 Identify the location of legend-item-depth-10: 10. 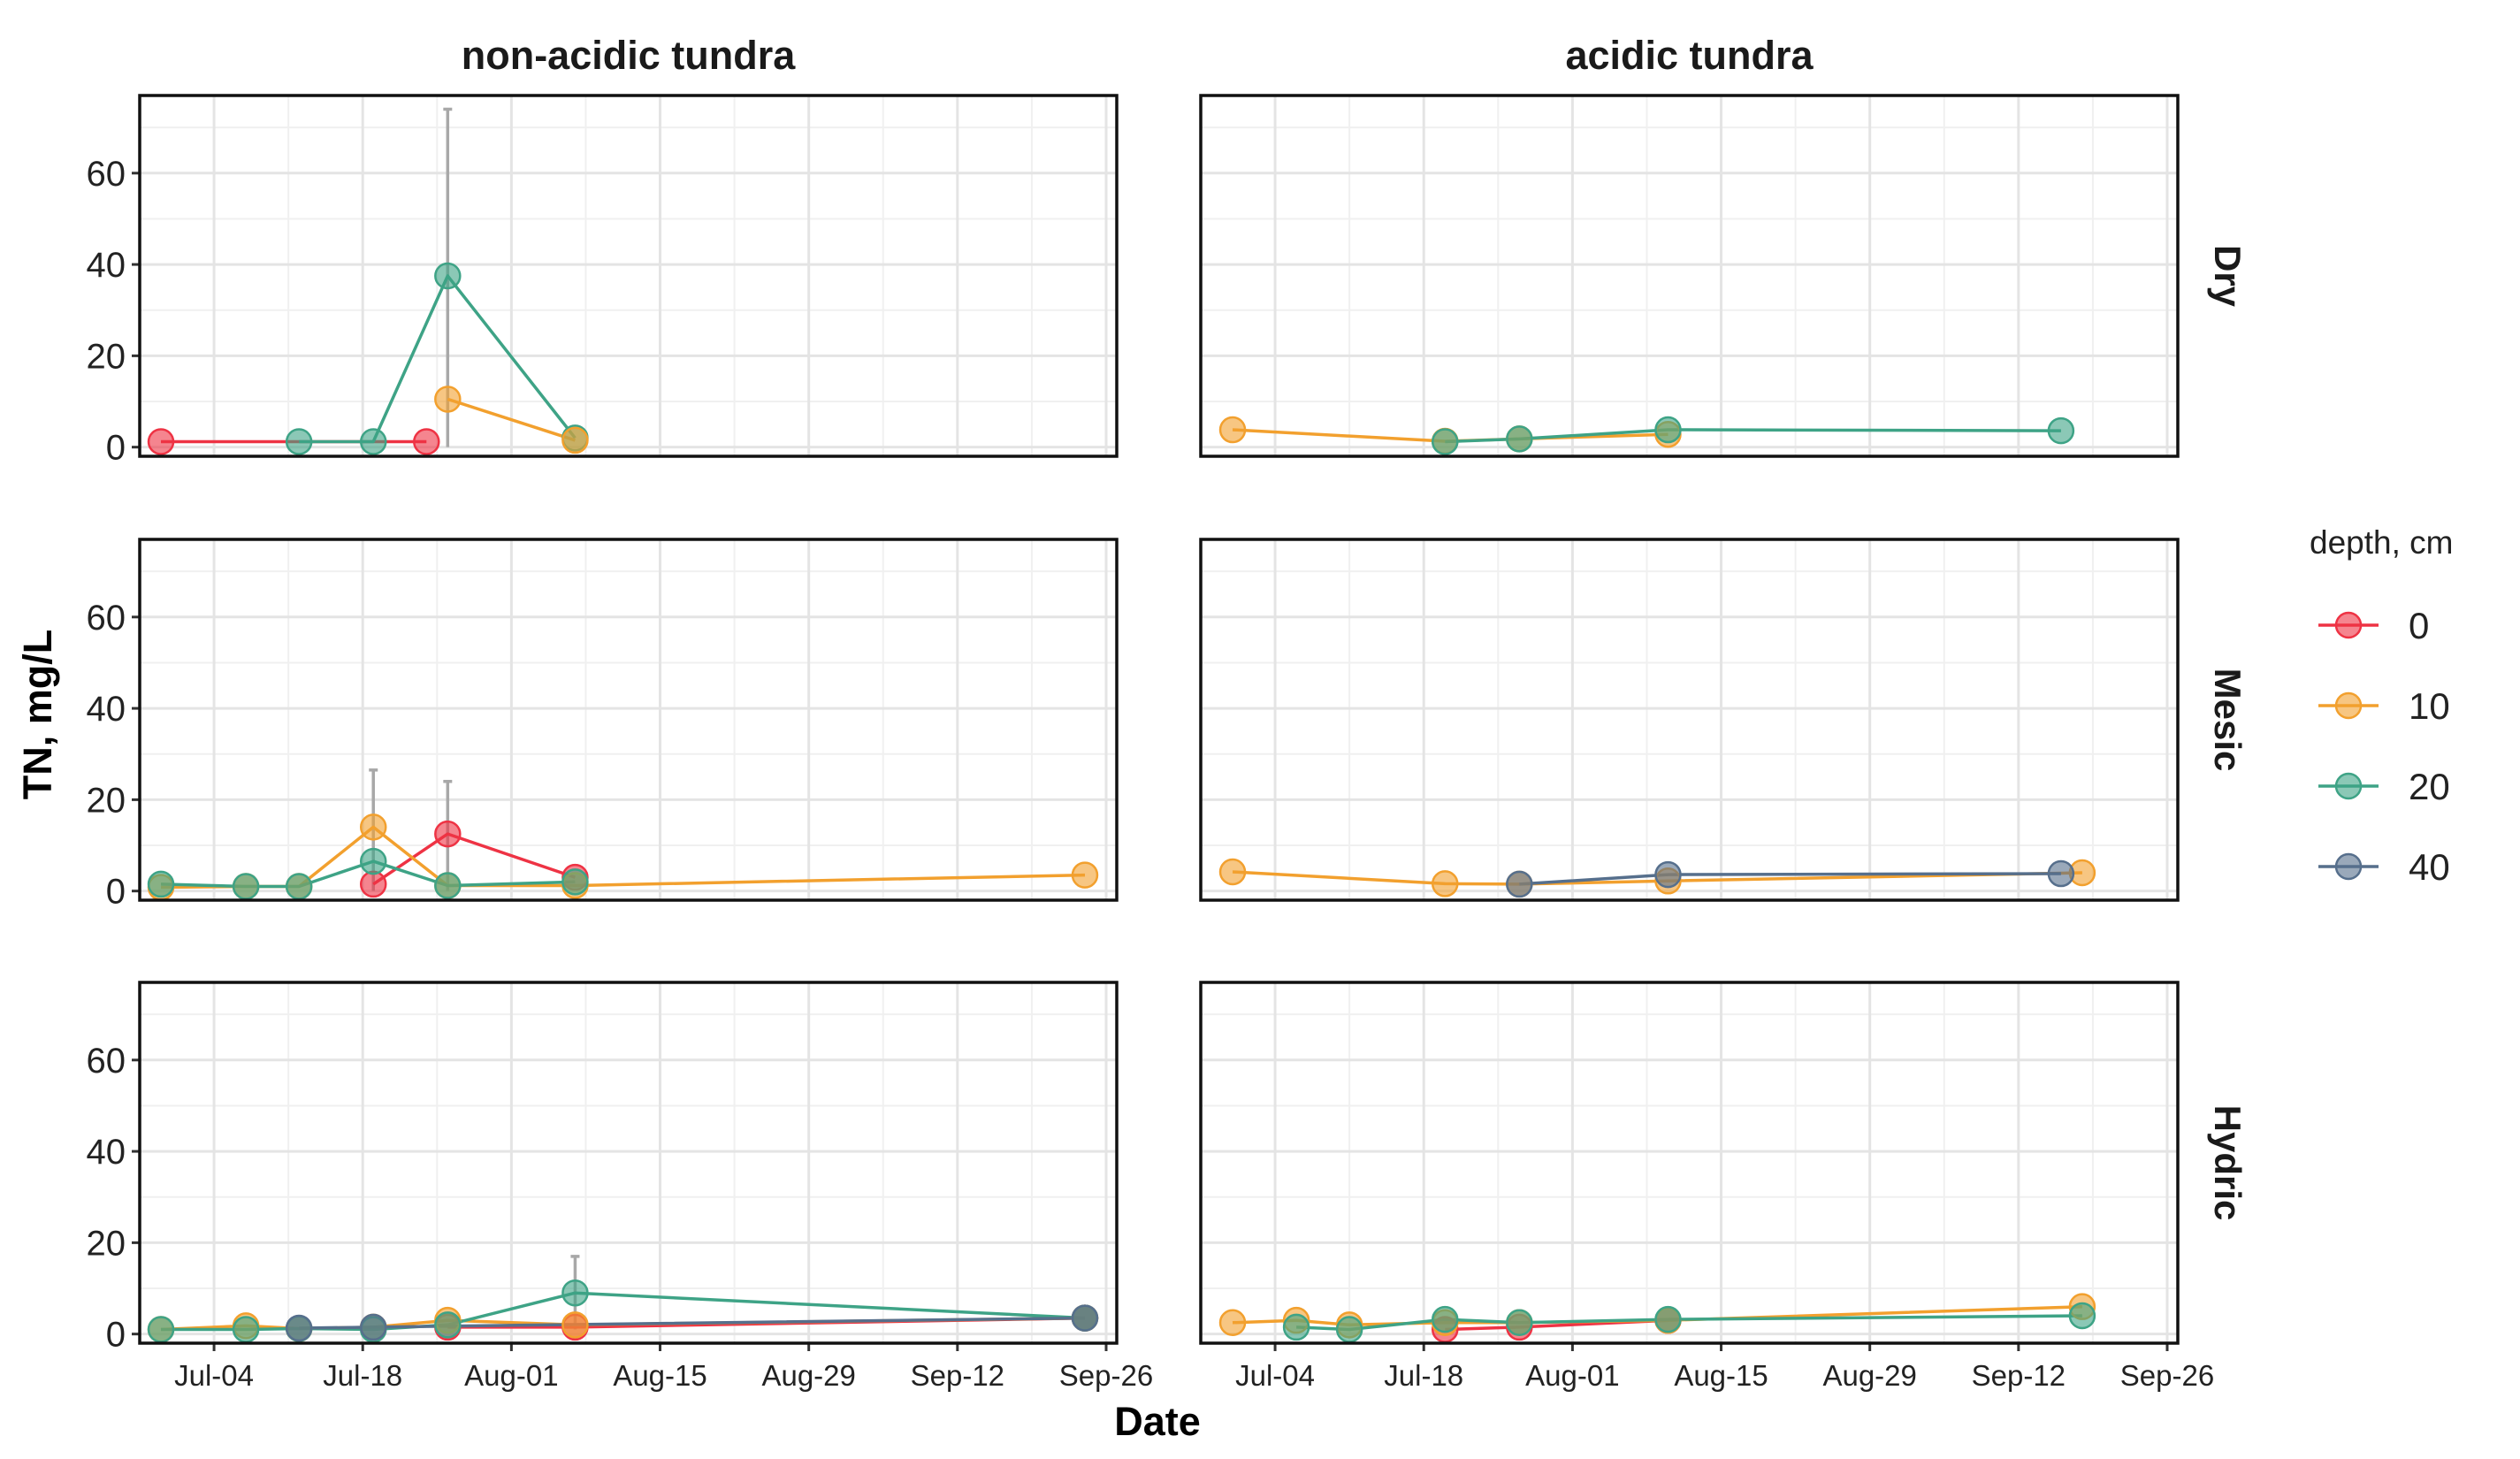
(2384, 706).